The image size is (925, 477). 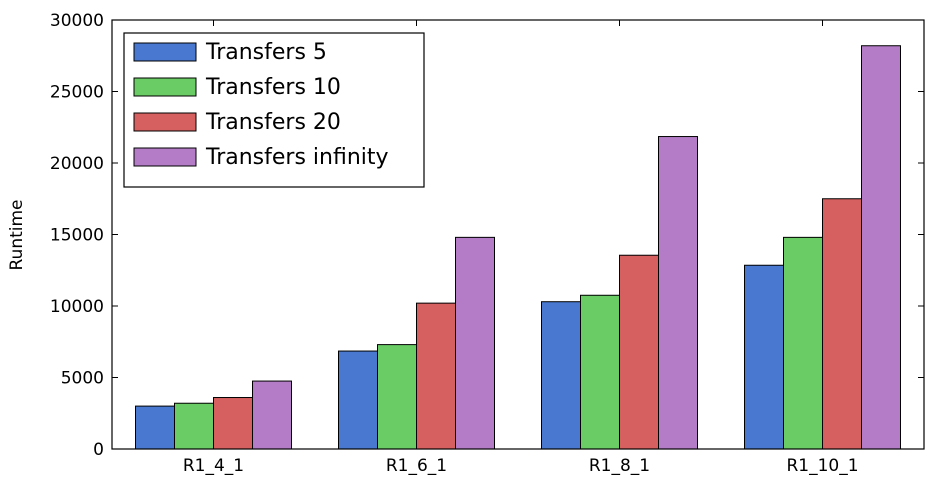 What do you see at coordinates (82, 379) in the screenshot?
I see `y-tick-label: 5000` at bounding box center [82, 379].